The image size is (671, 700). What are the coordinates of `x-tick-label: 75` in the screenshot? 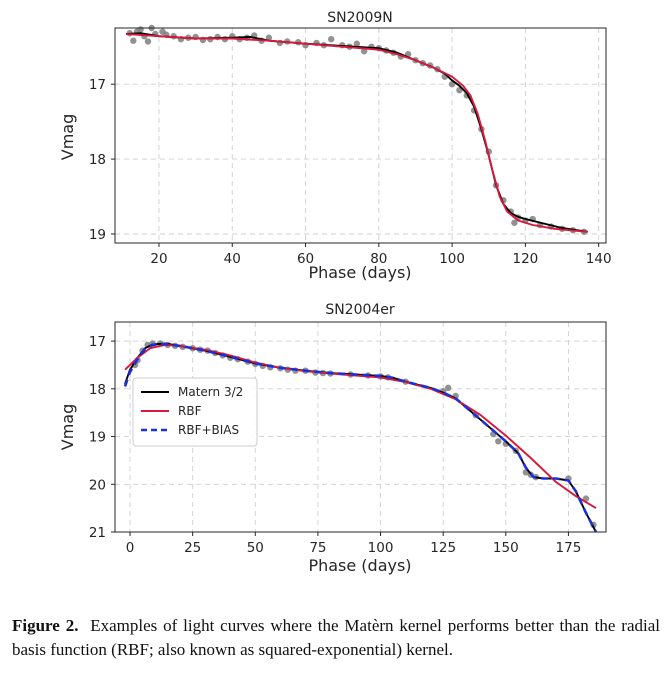 It's located at (317, 548).